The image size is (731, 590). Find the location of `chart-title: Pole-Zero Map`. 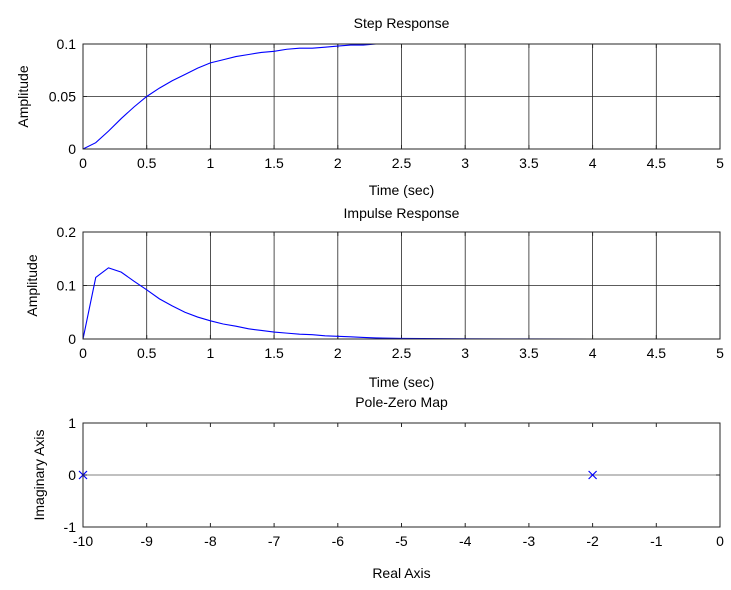

chart-title: Pole-Zero Map is located at coordinates (401, 402).